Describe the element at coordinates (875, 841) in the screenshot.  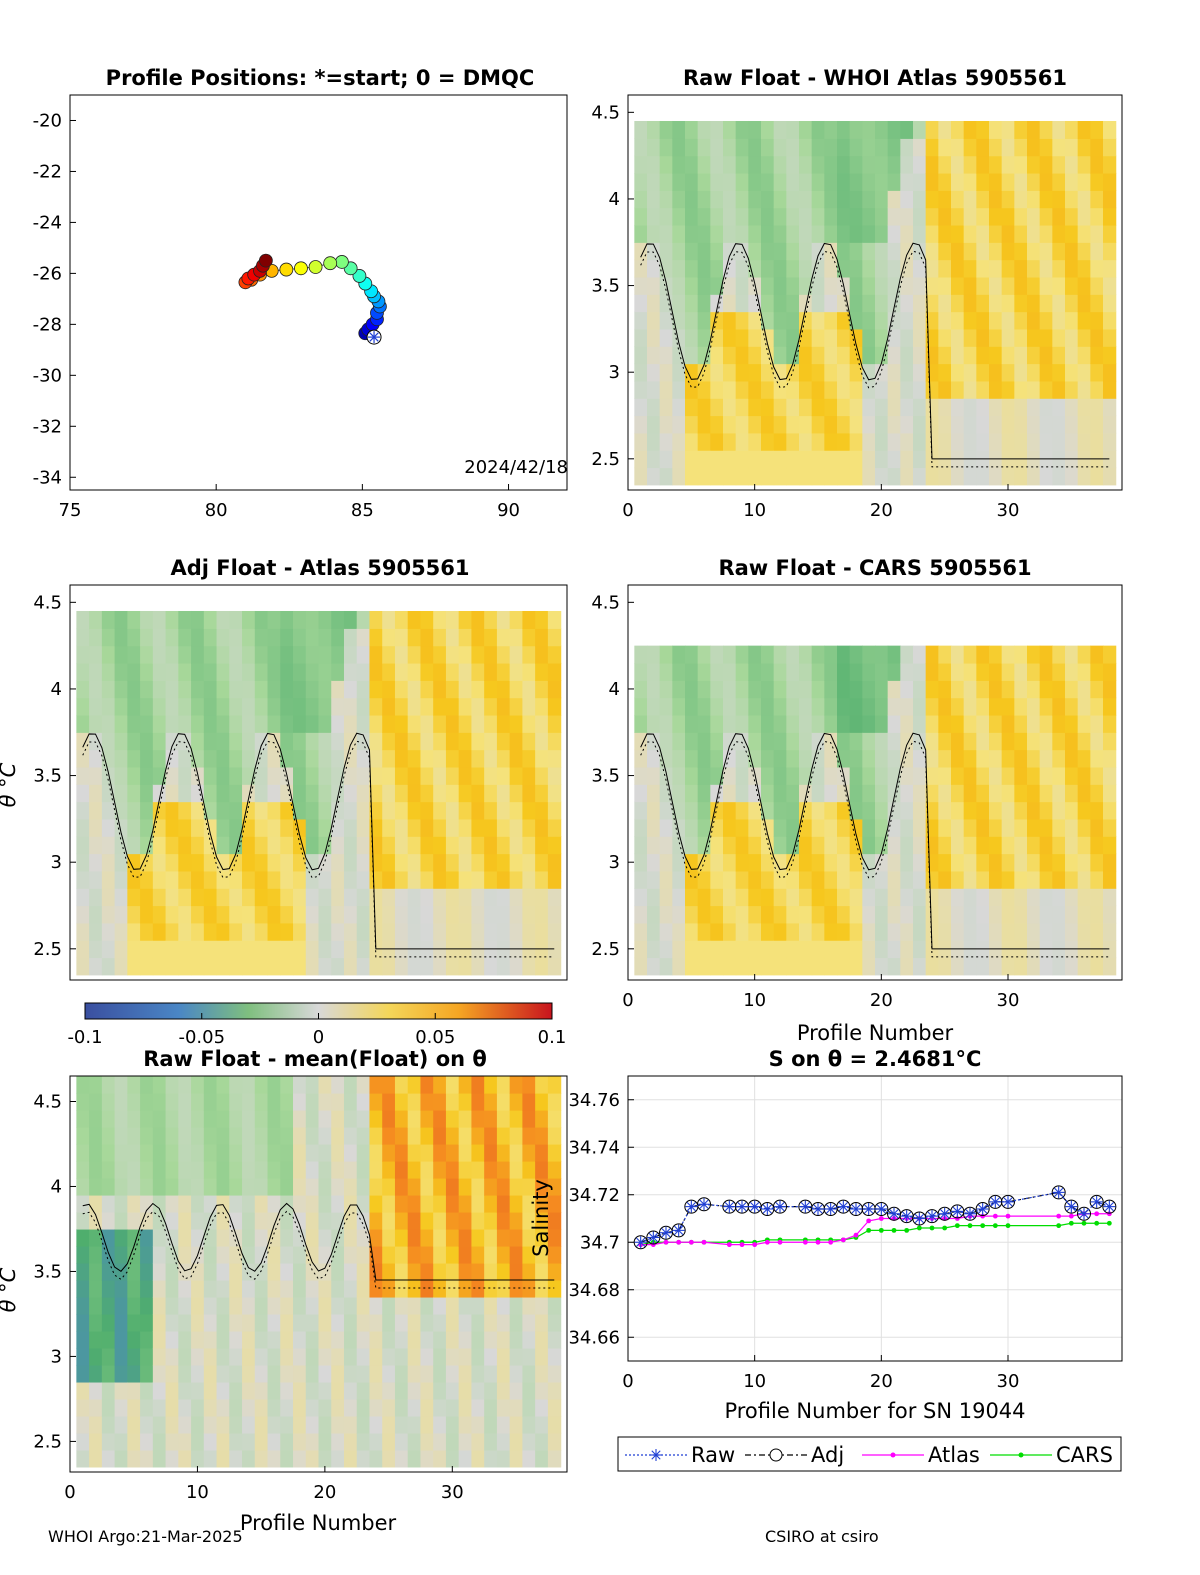
I see `contour-line` at that location.